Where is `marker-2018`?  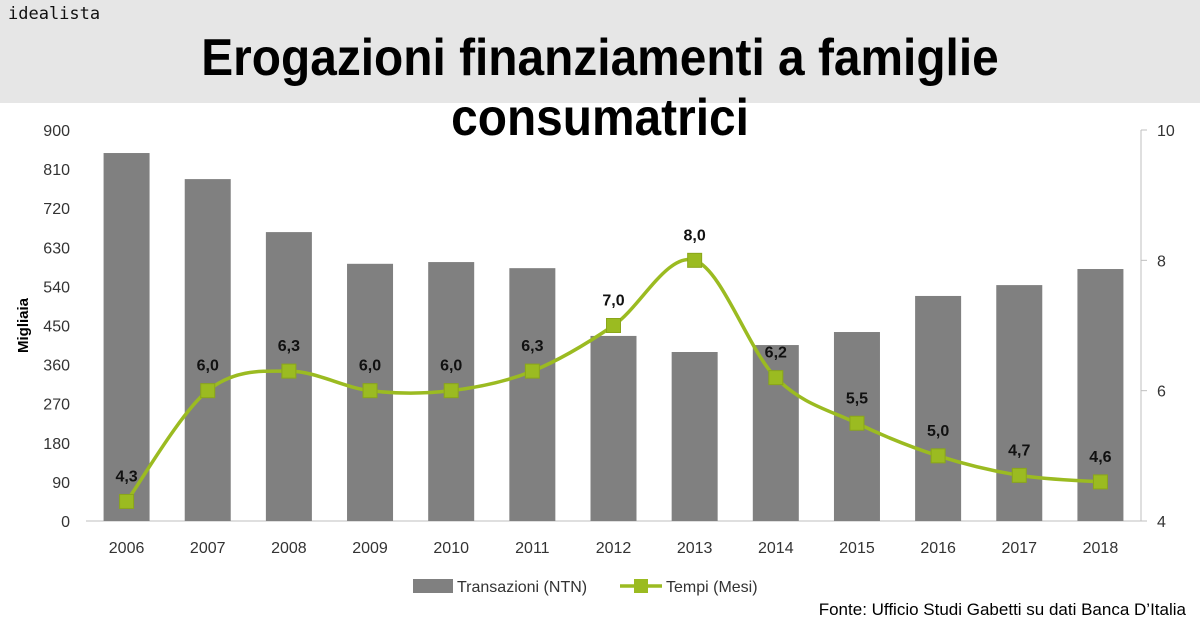 marker-2018 is located at coordinates (1100, 482).